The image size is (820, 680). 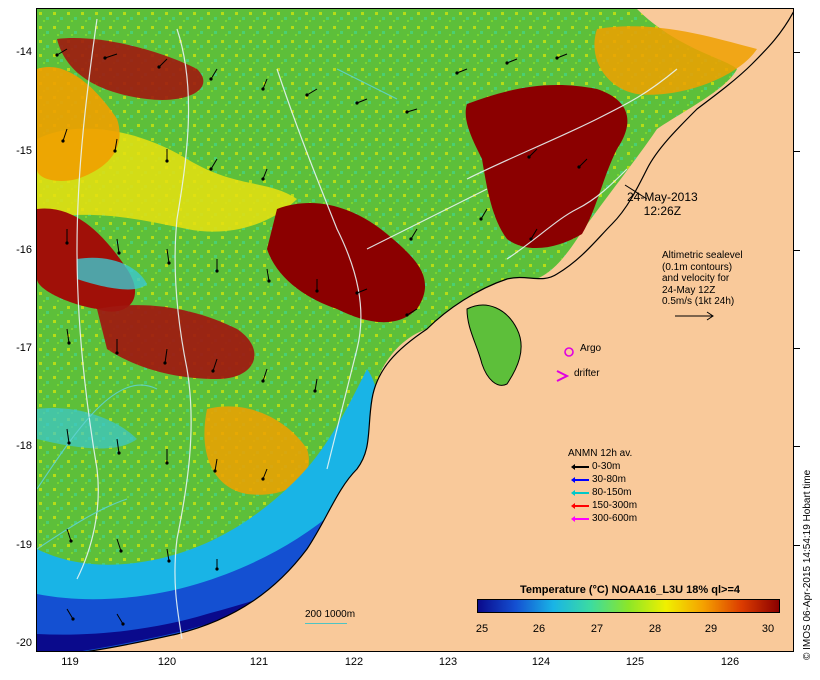 I want to click on y-axis-label: -16, so click(x=24, y=250).